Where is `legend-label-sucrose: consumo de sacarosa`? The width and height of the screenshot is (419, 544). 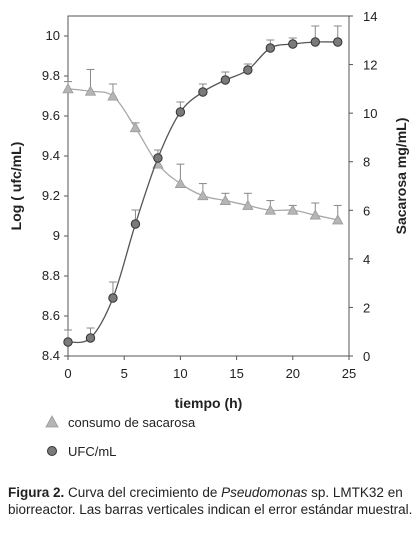 legend-label-sucrose: consumo de sacarosa is located at coordinates (132, 422).